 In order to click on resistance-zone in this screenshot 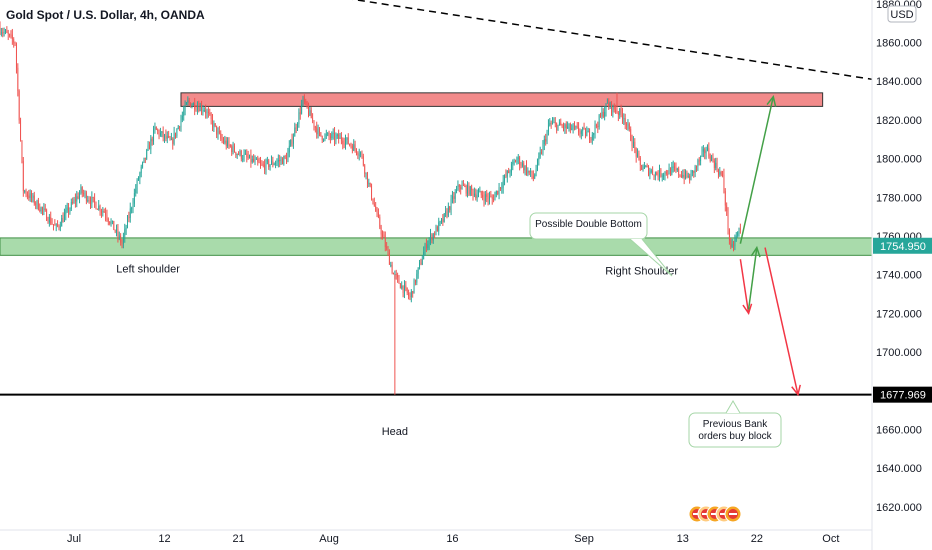, I will do `click(502, 99)`.